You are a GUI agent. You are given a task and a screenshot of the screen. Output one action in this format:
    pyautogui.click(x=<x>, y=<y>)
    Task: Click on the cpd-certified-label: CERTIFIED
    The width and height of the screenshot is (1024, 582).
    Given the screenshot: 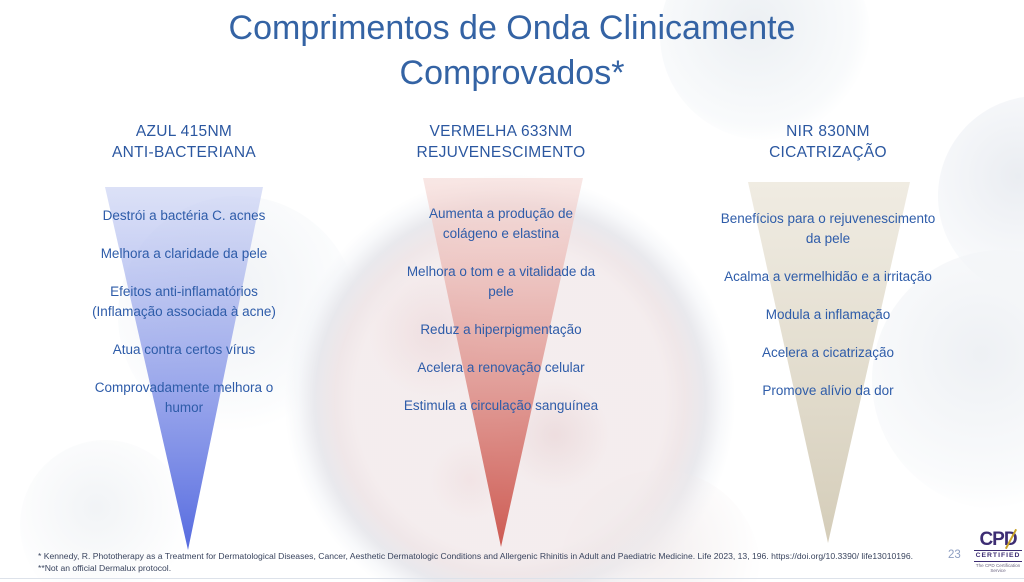 What is the action you would take?
    pyautogui.click(x=998, y=554)
    